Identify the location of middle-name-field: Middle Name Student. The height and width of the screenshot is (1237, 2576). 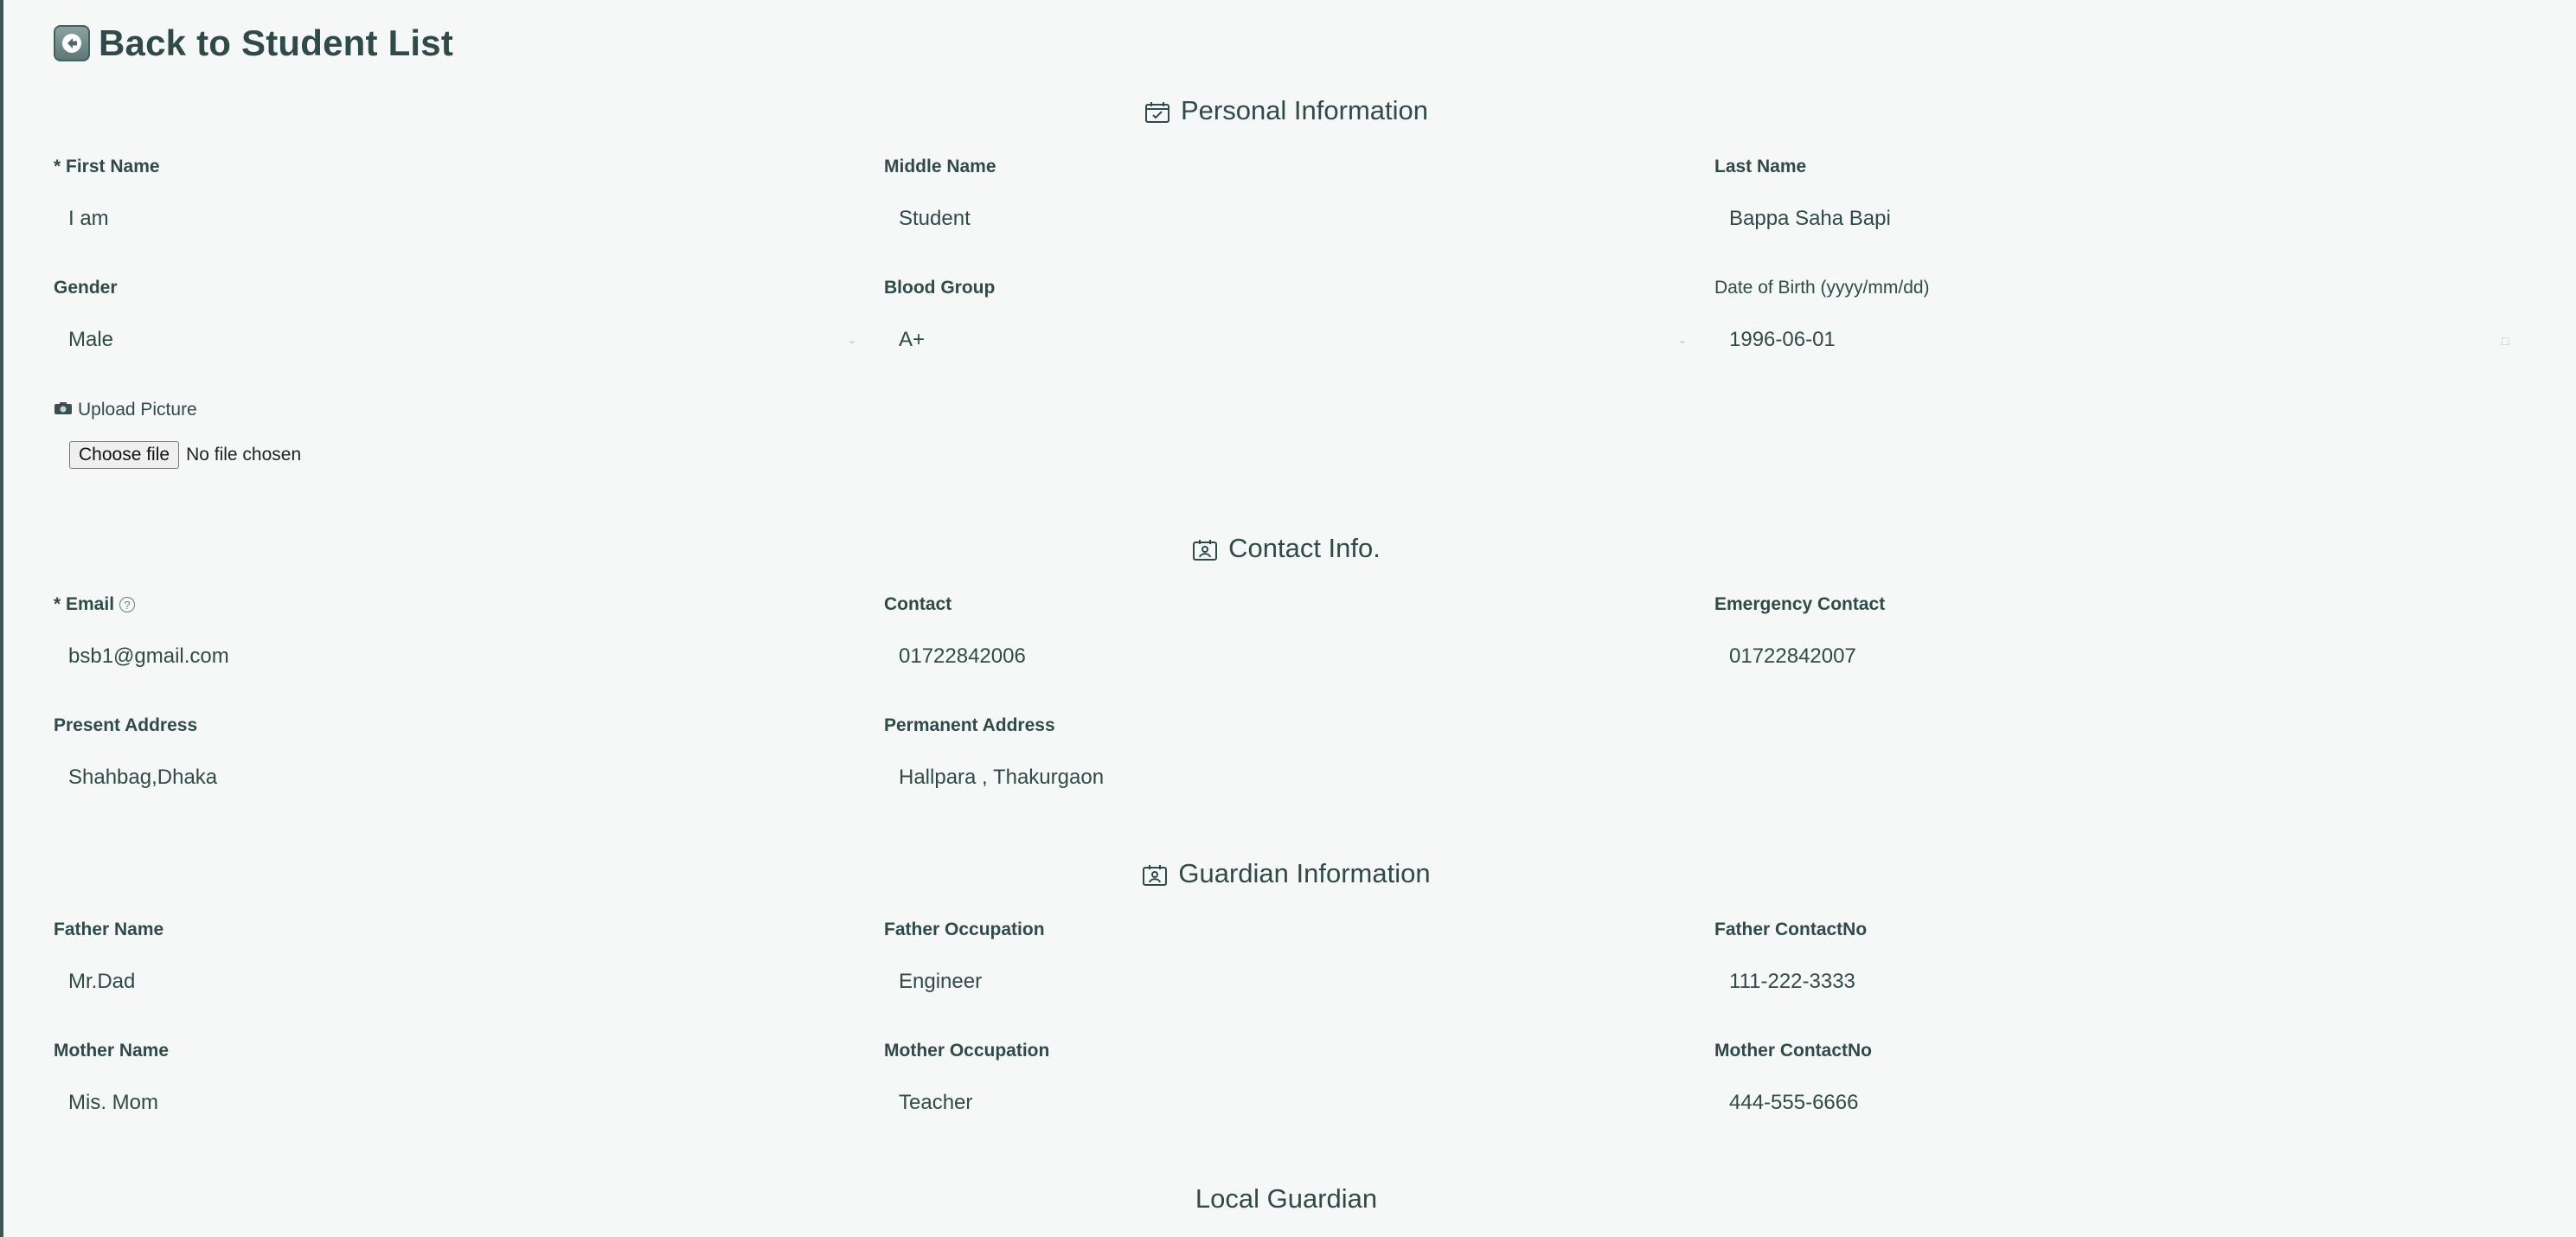
(1286, 194).